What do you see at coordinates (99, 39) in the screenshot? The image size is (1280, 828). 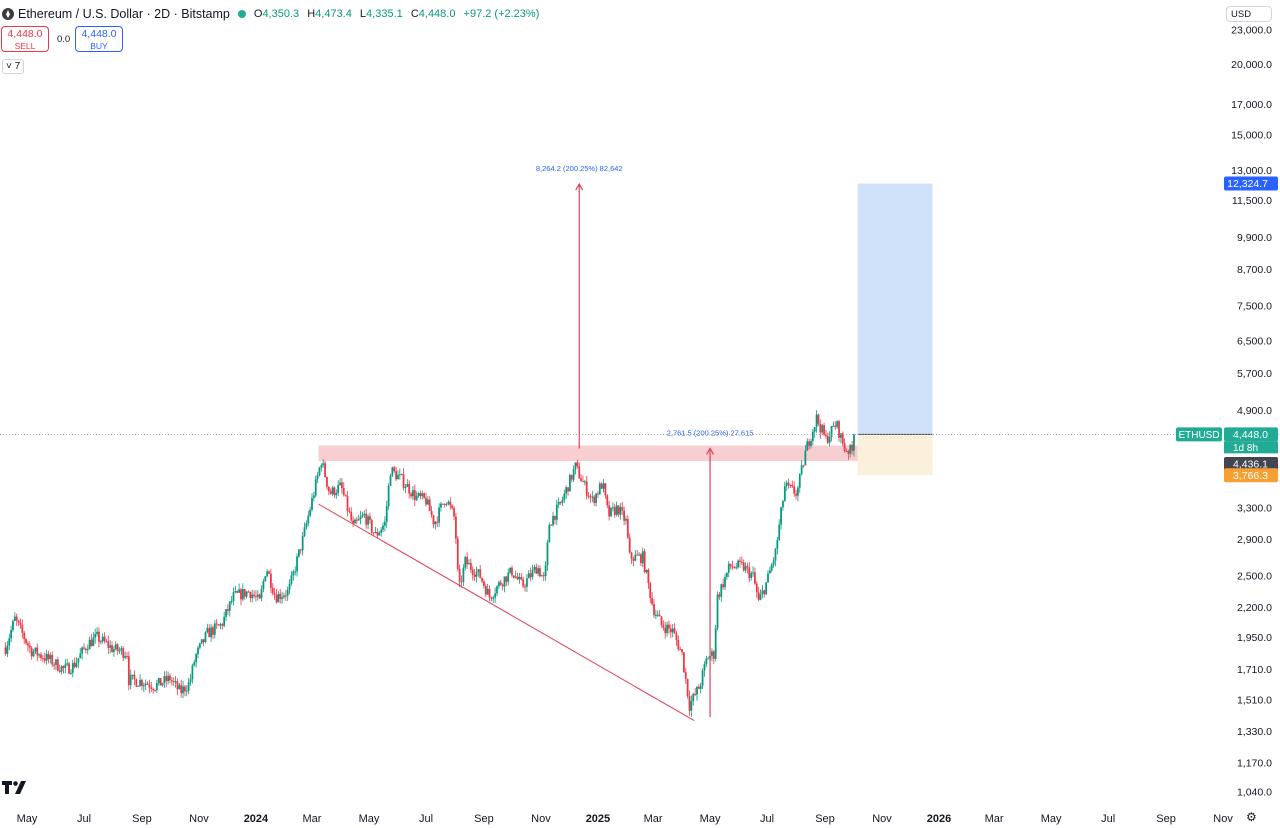 I see `buy-button: 4,448.0 BUY` at bounding box center [99, 39].